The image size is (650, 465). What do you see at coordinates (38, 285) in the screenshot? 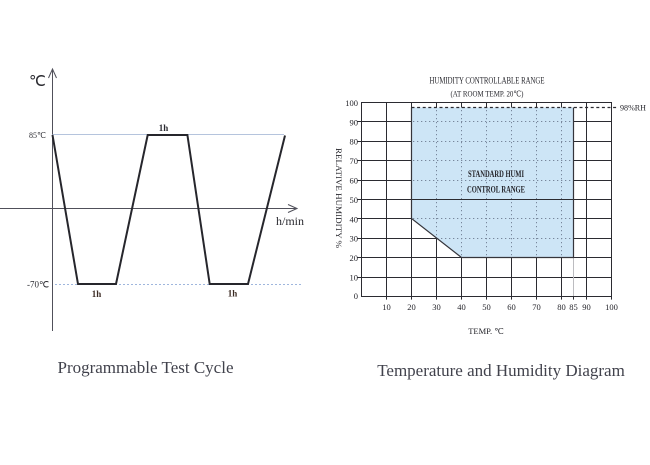
I see `svg-text: -70℃` at bounding box center [38, 285].